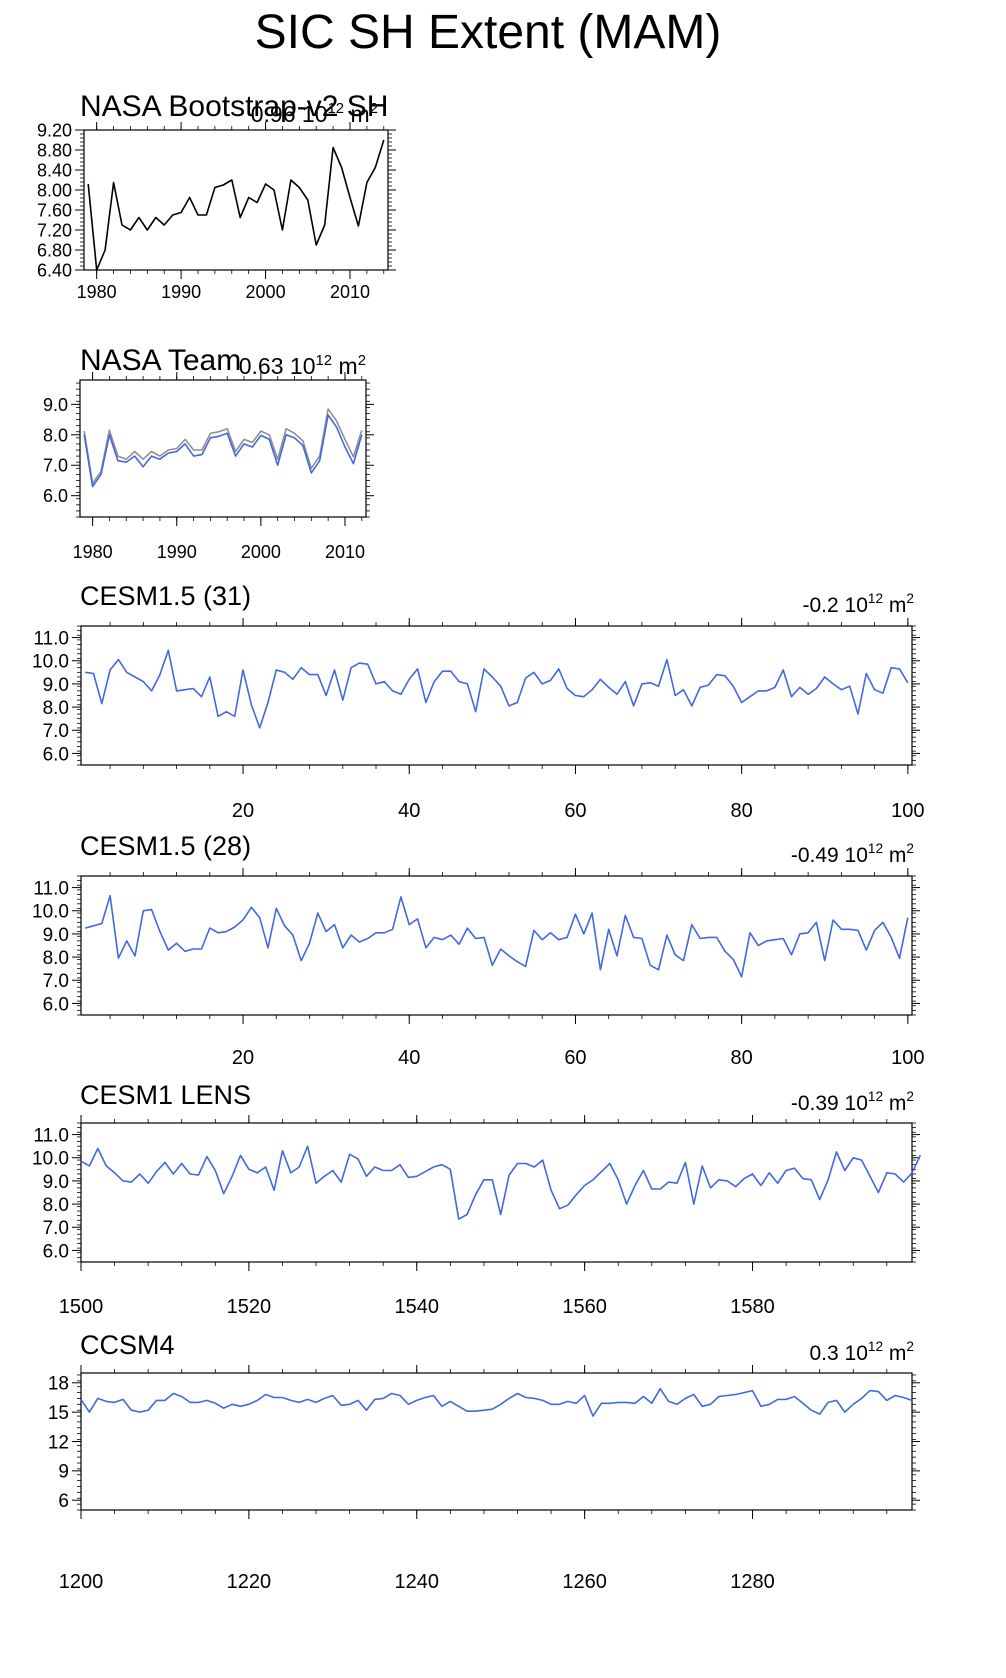 The height and width of the screenshot is (1678, 1006). Describe the element at coordinates (584, 1582) in the screenshot. I see `x-tick-label: 1260` at that location.